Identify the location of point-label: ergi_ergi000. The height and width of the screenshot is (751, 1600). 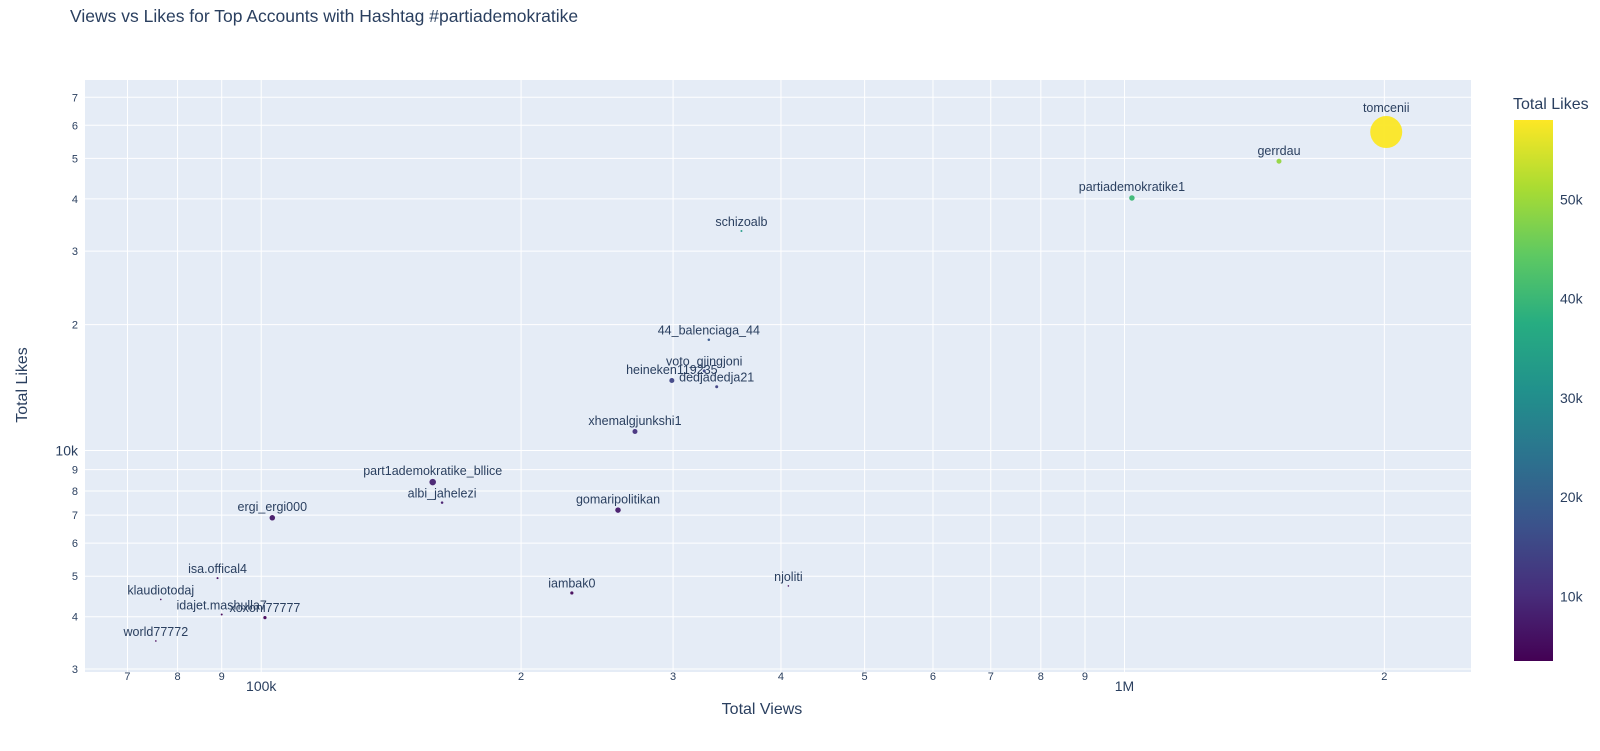
(273, 507).